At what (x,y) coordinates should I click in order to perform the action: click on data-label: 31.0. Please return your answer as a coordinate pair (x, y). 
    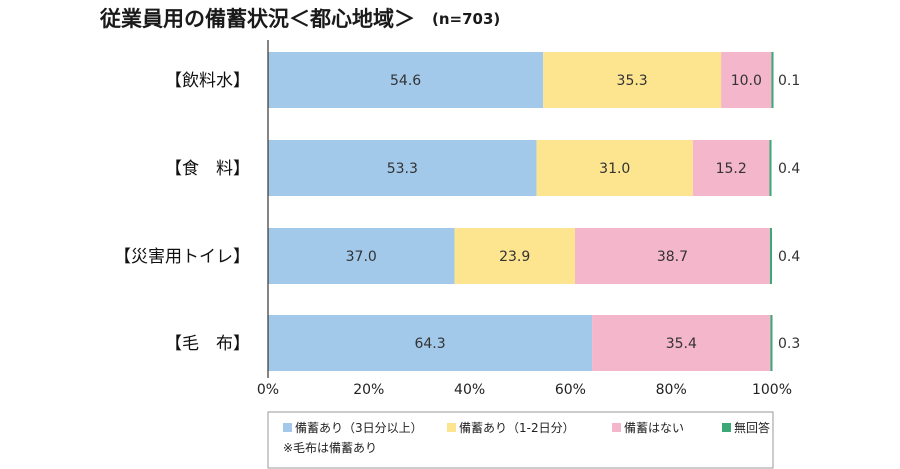
    Looking at the image, I should click on (614, 169).